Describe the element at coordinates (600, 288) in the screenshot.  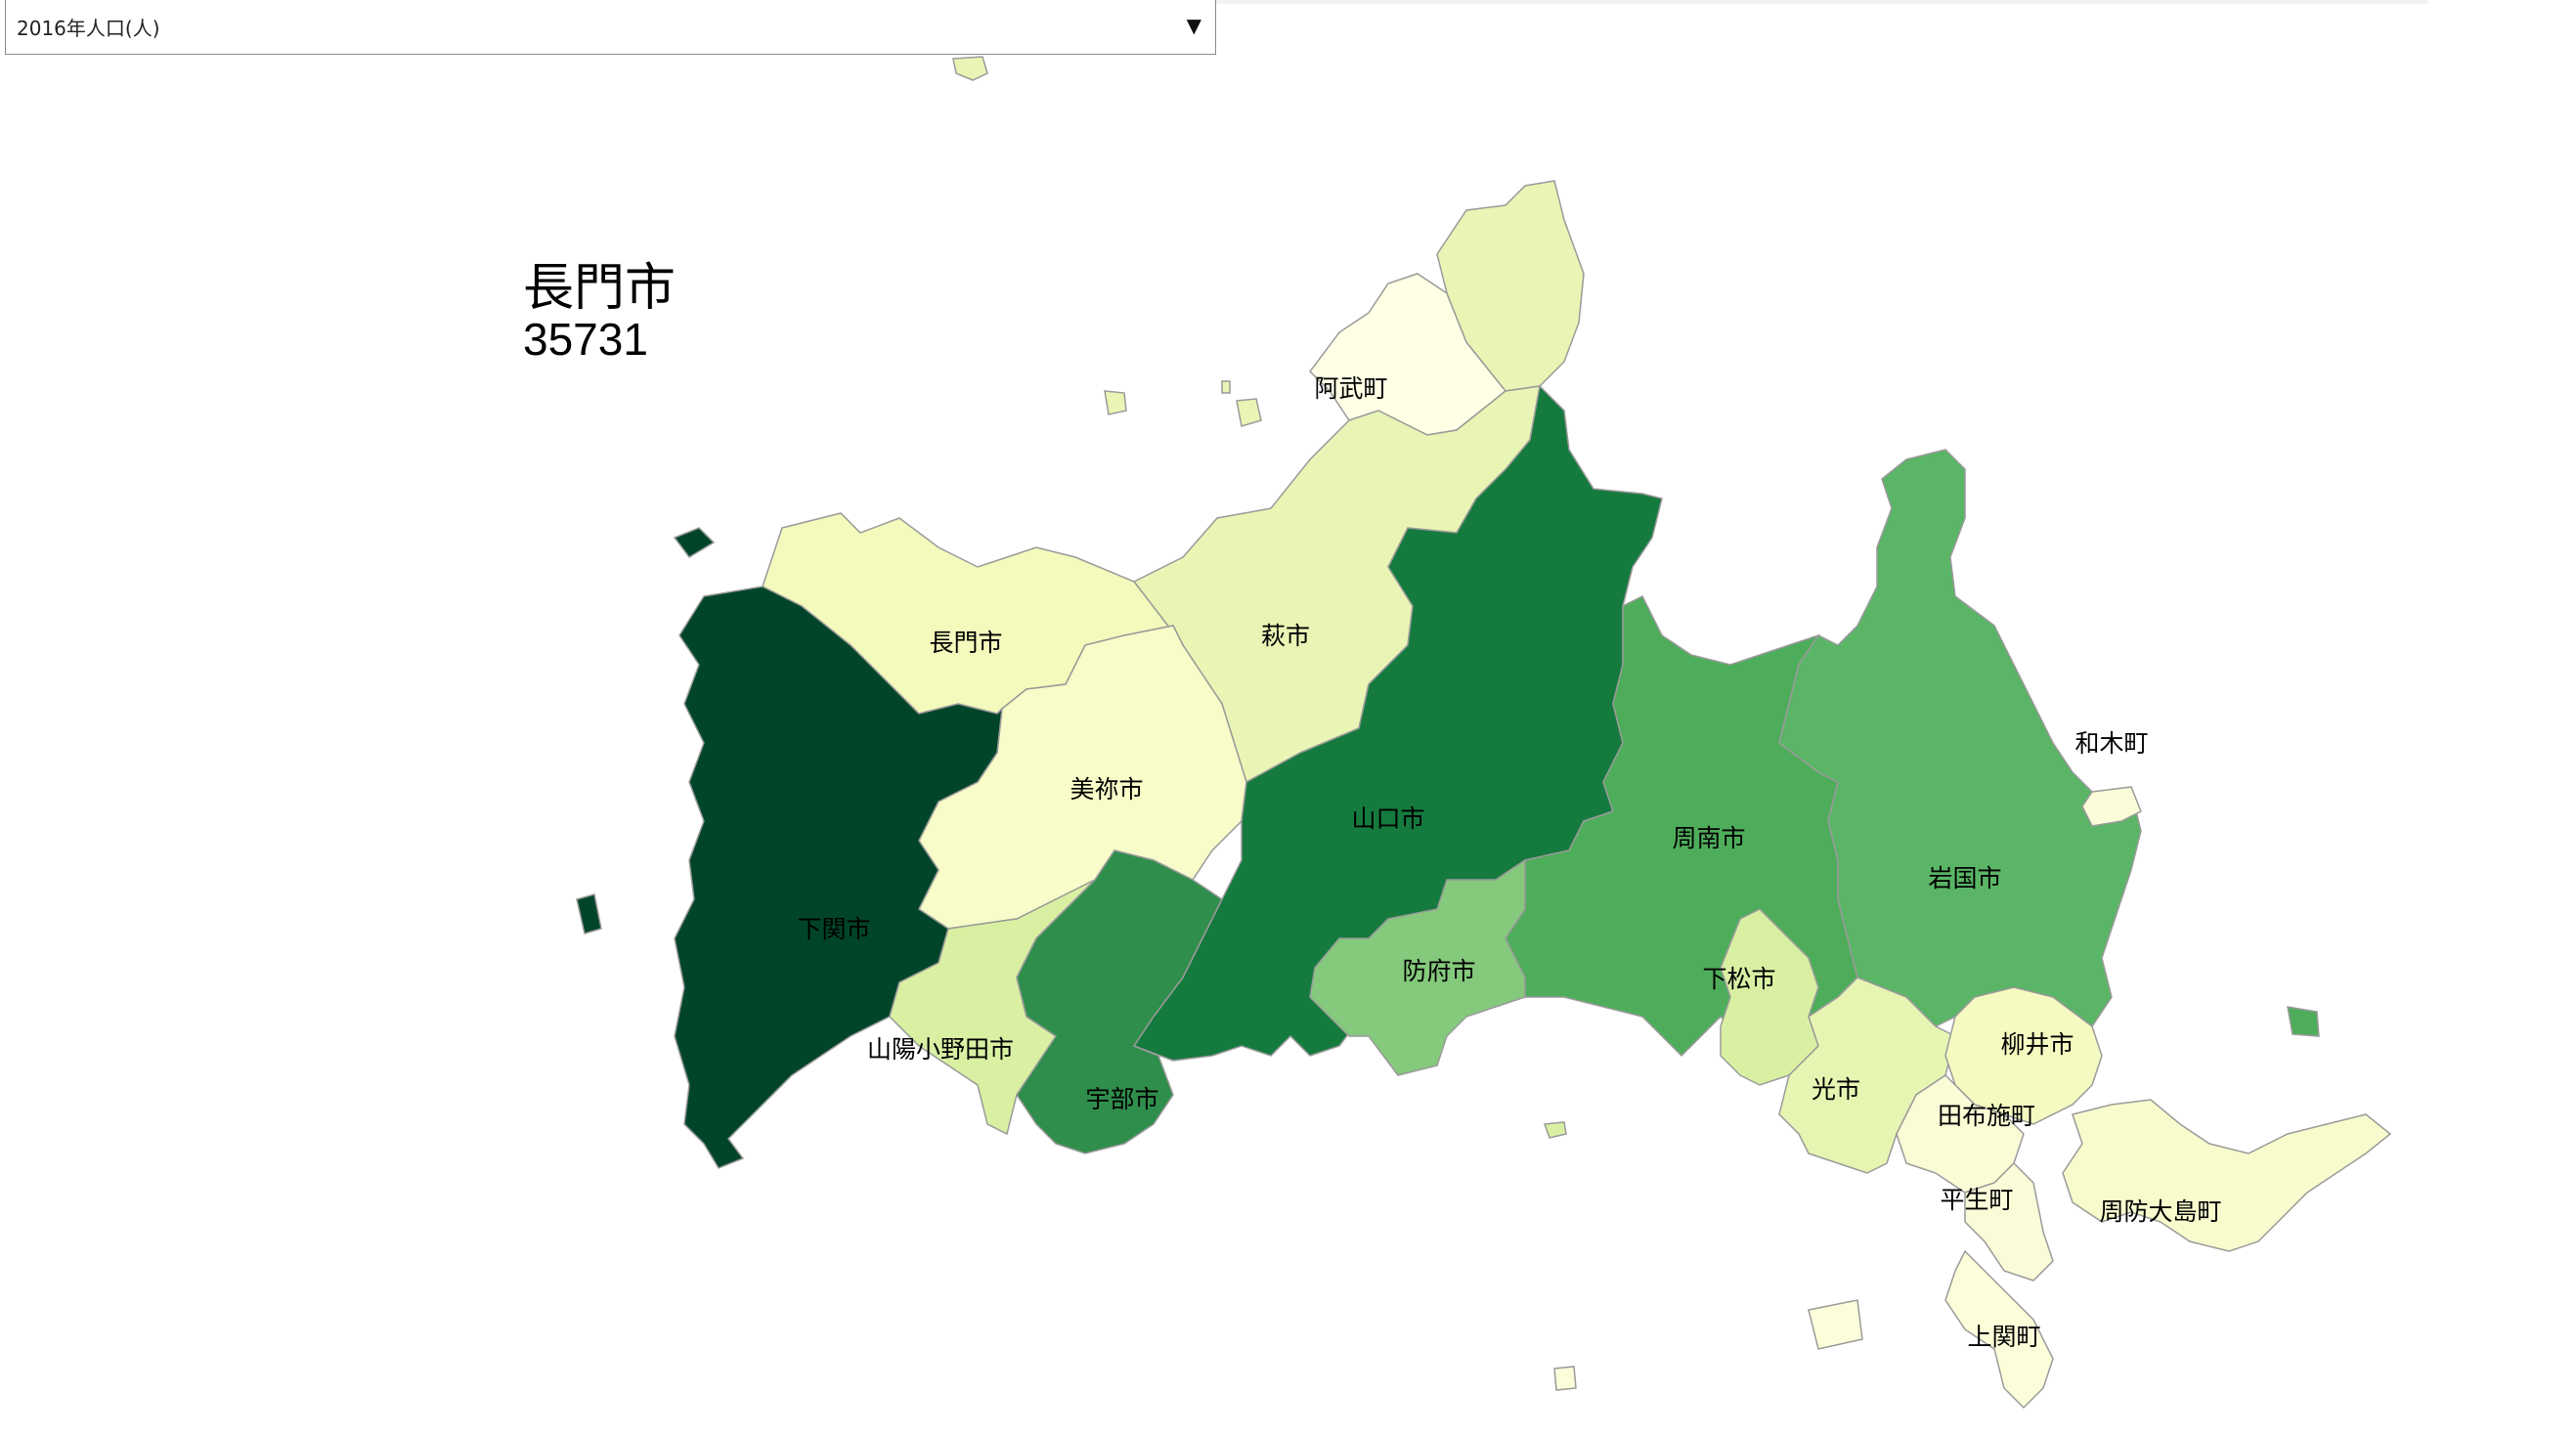
I see `hover-info-name: 長門市` at that location.